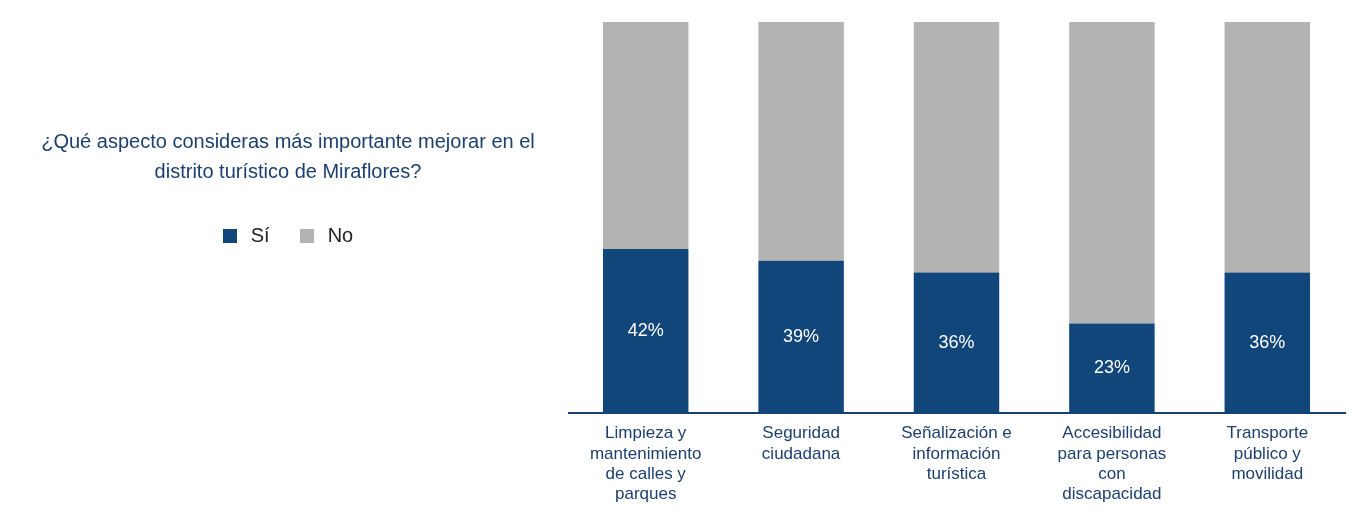  Describe the element at coordinates (645, 330) in the screenshot. I see `data-label: 42%` at that location.